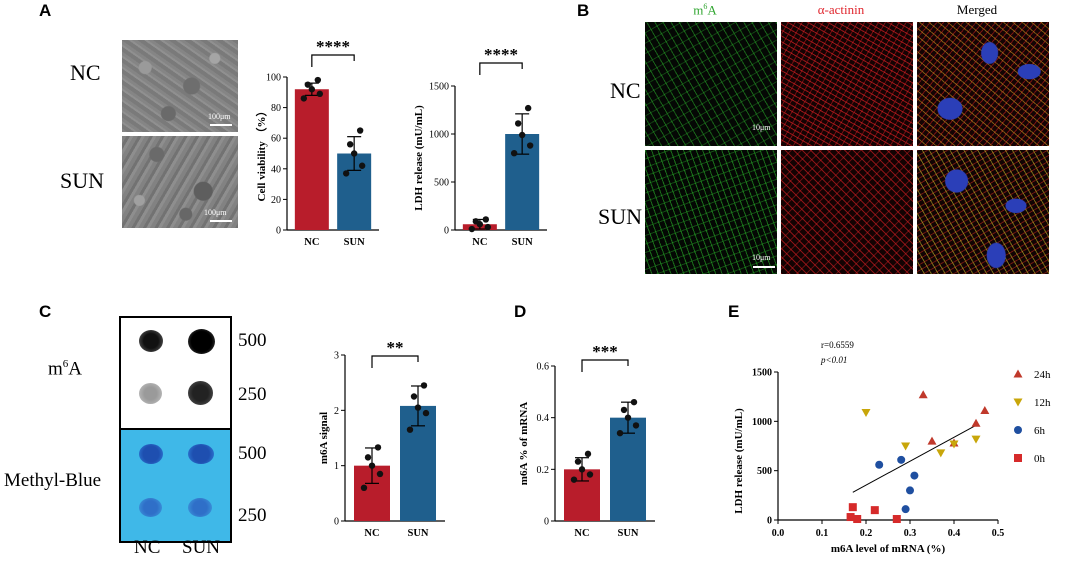  I want to click on panel-a-row-label-sun: SUN, so click(82, 180).